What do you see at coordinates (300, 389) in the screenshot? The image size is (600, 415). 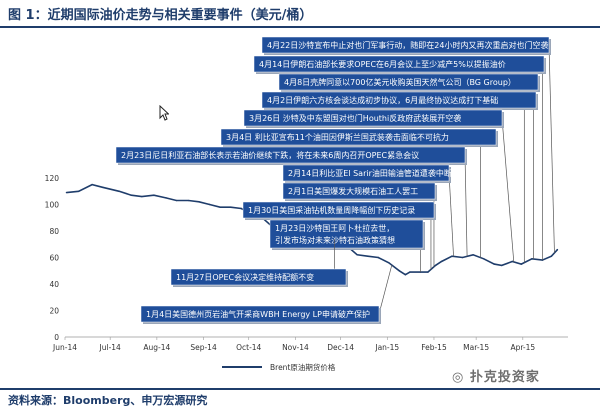 I see `source-divider` at bounding box center [300, 389].